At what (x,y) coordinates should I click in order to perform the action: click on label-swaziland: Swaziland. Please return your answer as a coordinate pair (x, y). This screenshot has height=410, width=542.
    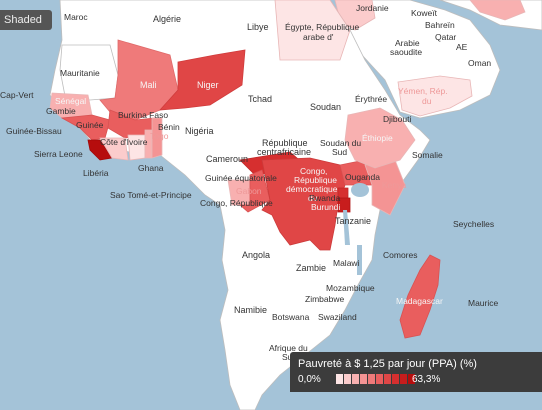
    Looking at the image, I should click on (337, 317).